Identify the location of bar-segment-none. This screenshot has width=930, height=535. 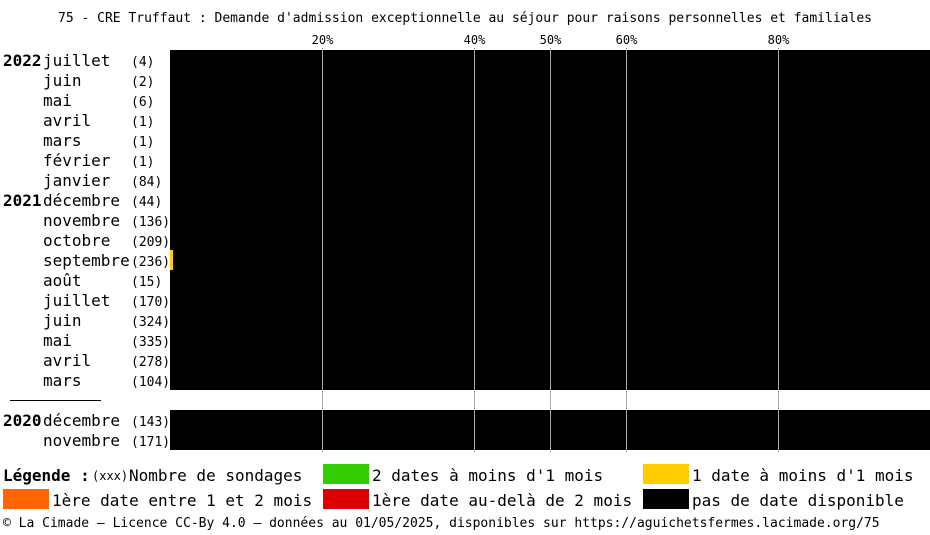
(551, 260).